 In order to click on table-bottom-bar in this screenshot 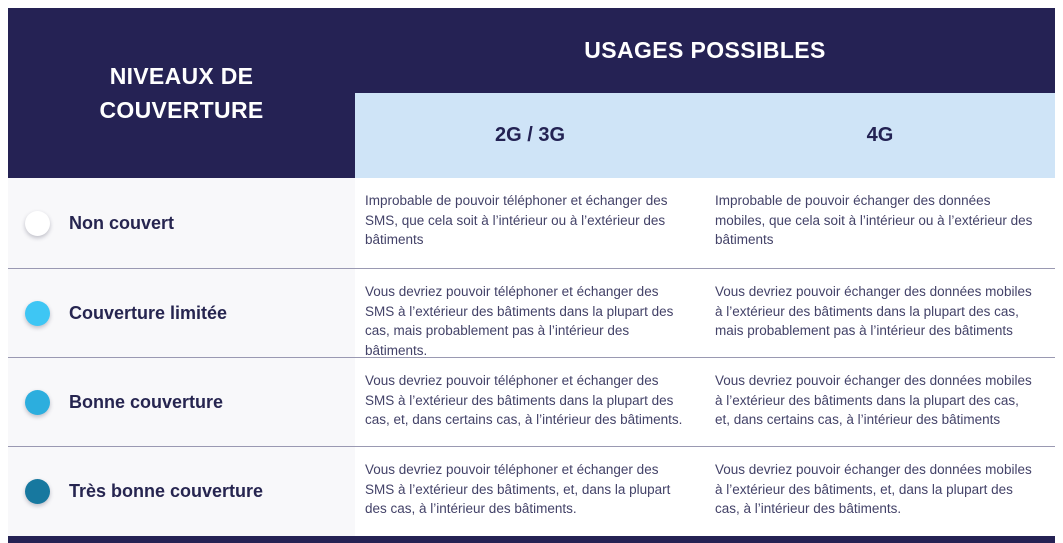, I will do `click(531, 539)`.